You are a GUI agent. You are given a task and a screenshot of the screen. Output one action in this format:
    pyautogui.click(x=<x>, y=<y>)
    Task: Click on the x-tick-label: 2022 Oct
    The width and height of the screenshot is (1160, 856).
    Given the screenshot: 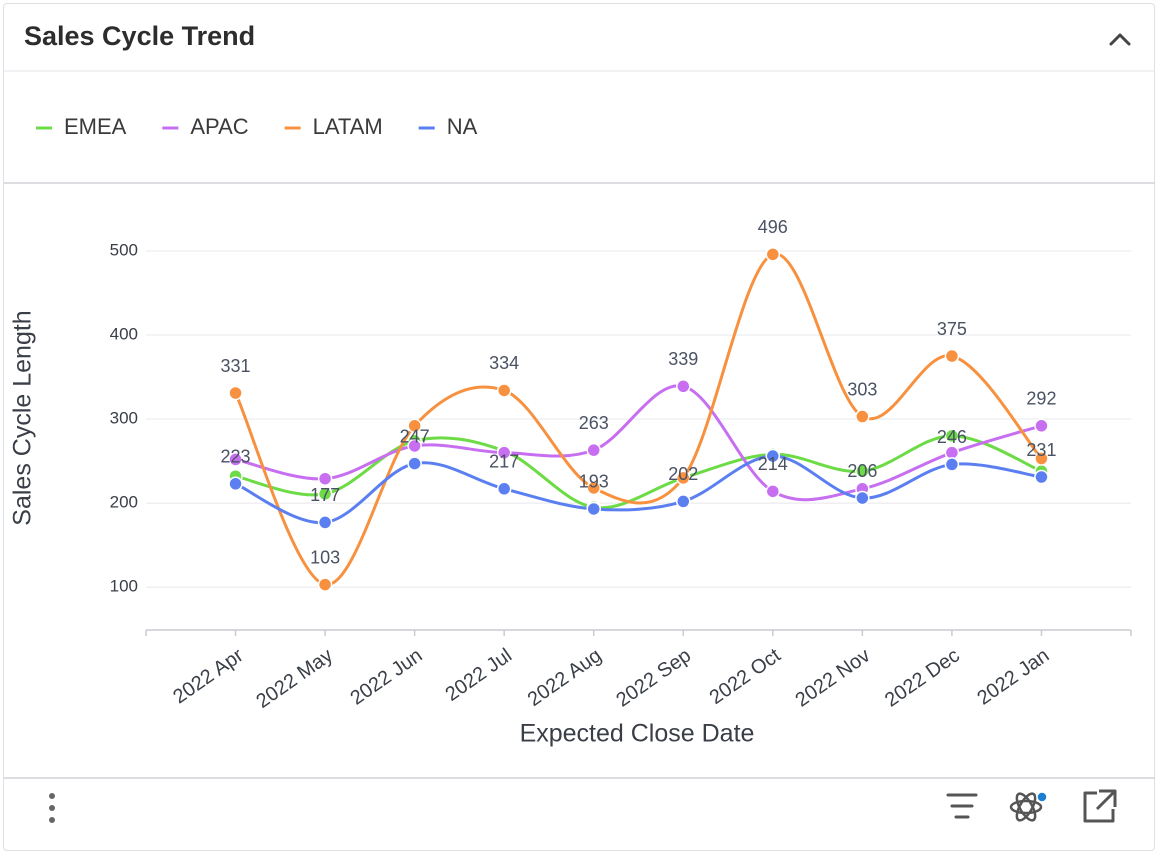 What is the action you would take?
    pyautogui.click(x=745, y=676)
    